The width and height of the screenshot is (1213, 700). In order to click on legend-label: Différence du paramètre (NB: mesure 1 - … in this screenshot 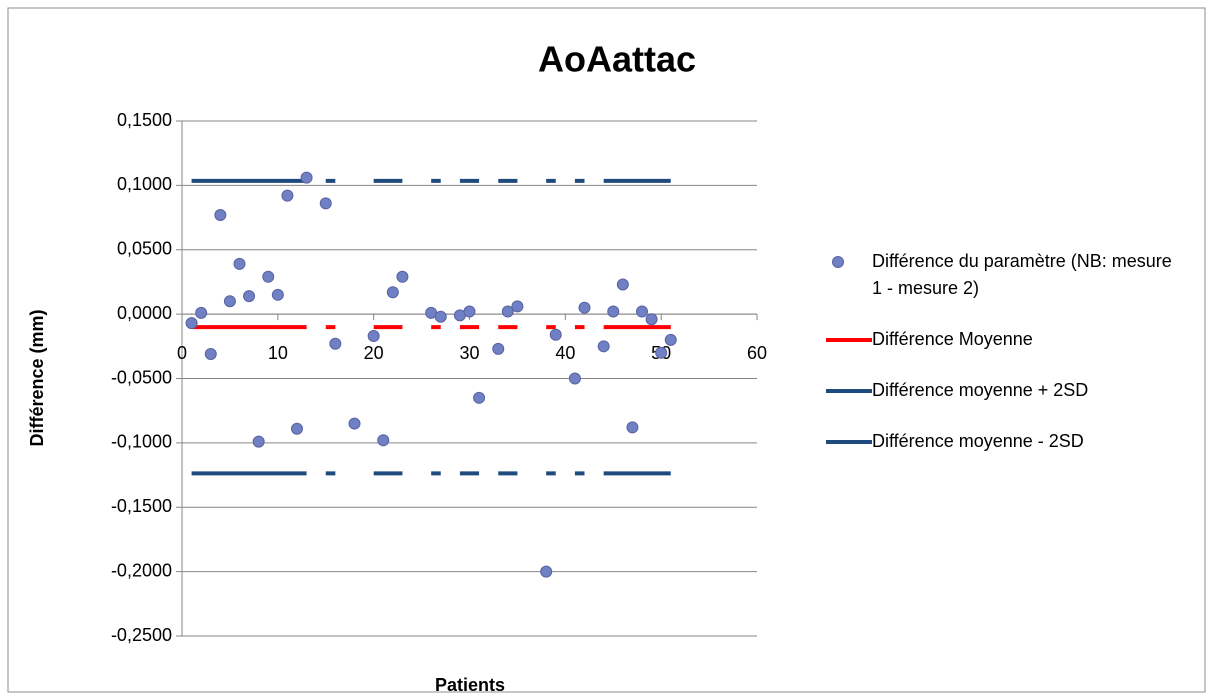, I will do `click(1022, 274)`.